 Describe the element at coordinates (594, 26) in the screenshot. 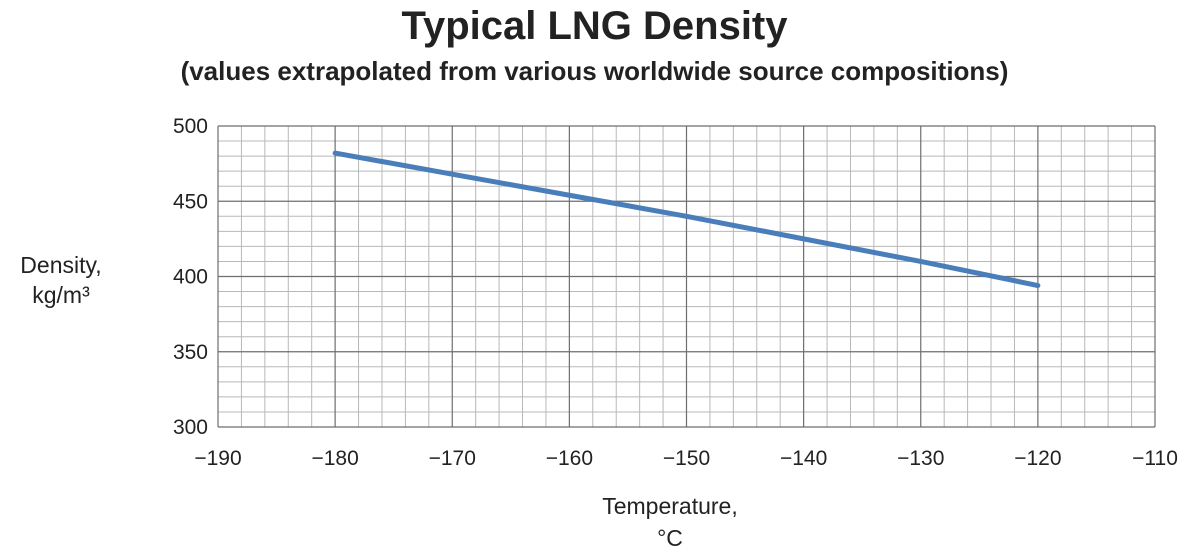

I see `chart-title: Typical LNG Density` at that location.